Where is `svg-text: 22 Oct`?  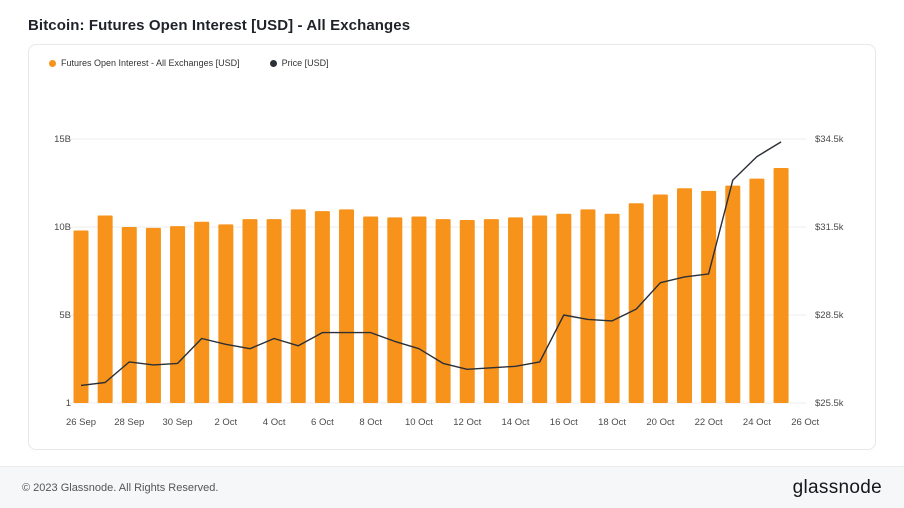 svg-text: 22 Oct is located at coordinates (709, 422).